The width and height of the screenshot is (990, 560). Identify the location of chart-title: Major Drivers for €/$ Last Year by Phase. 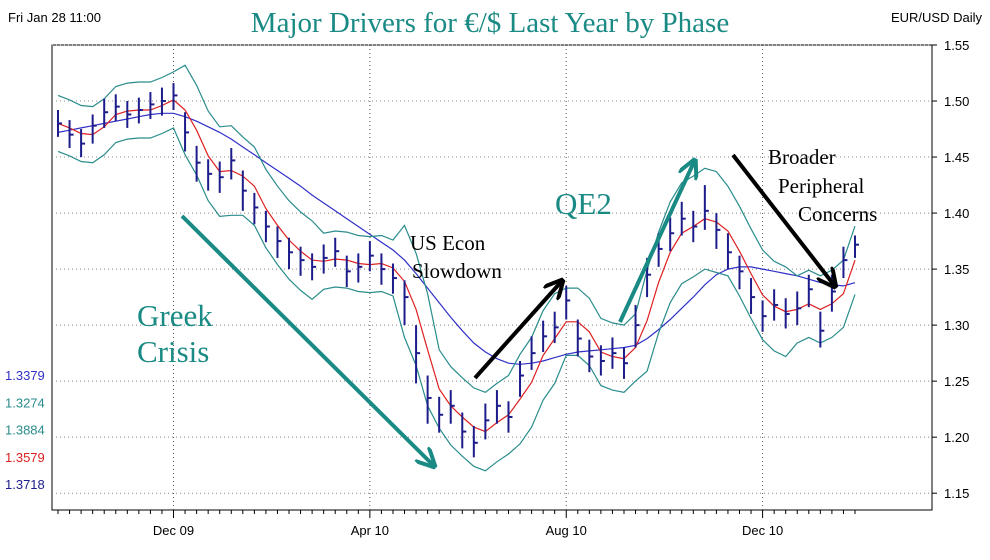
(490, 23).